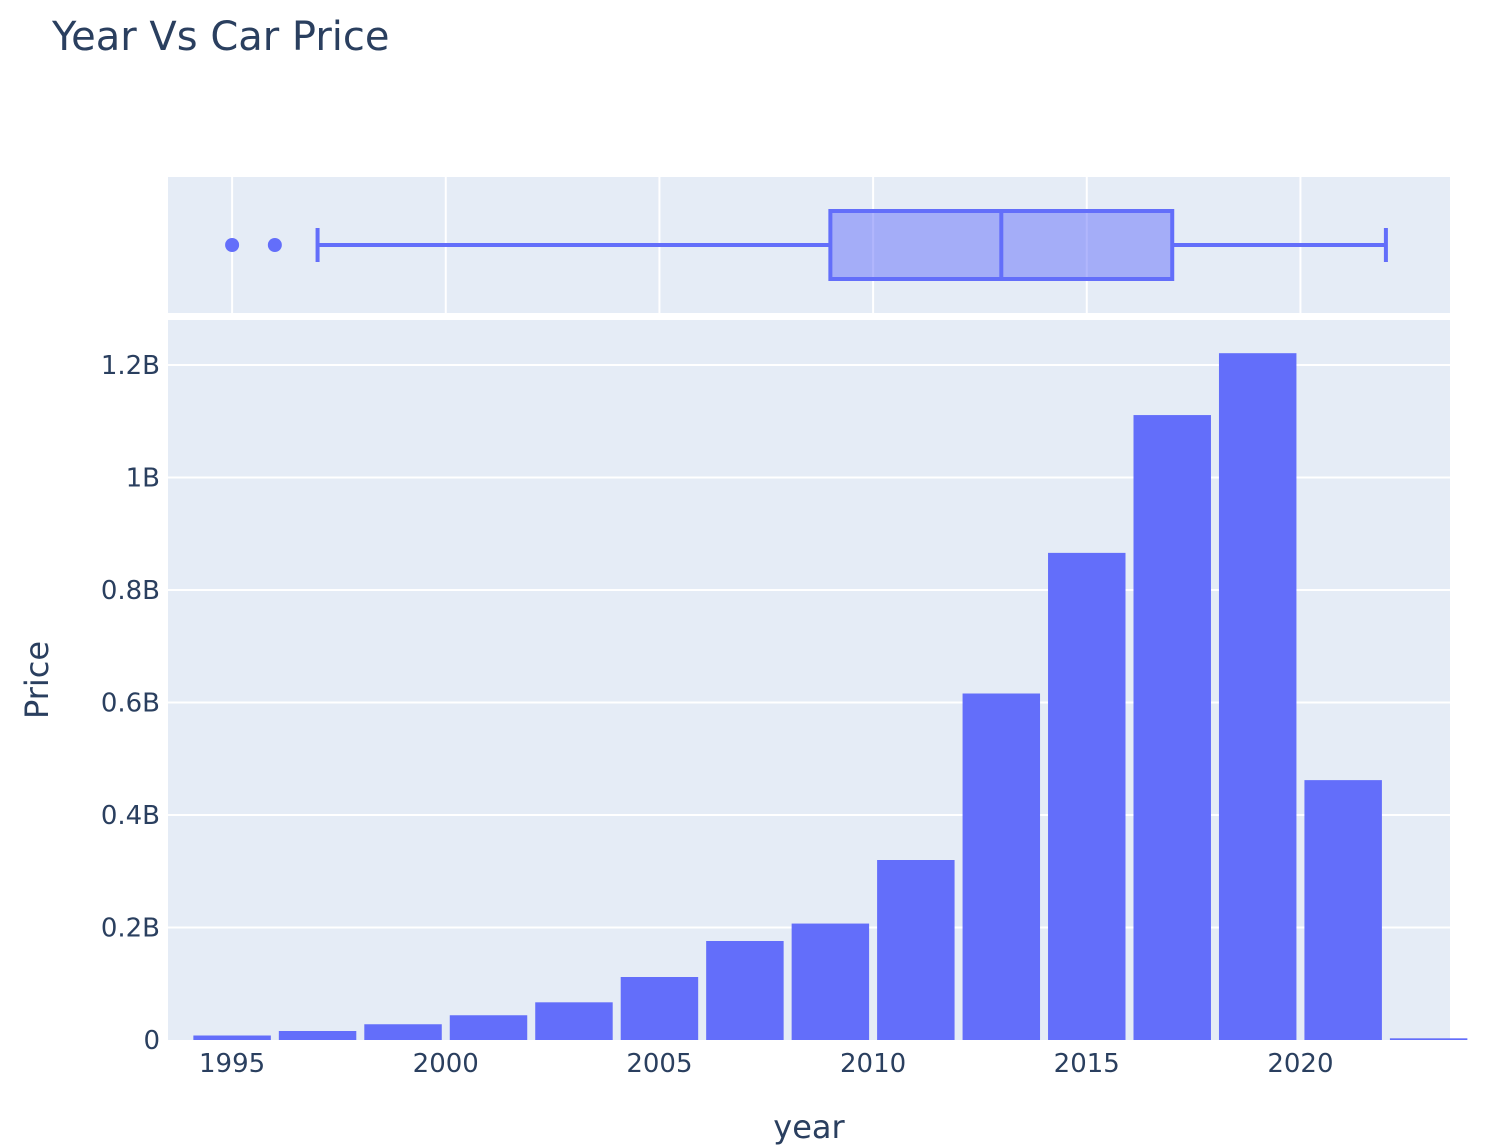  Describe the element at coordinates (806, 245) in the screenshot. I see `box-plot` at that location.